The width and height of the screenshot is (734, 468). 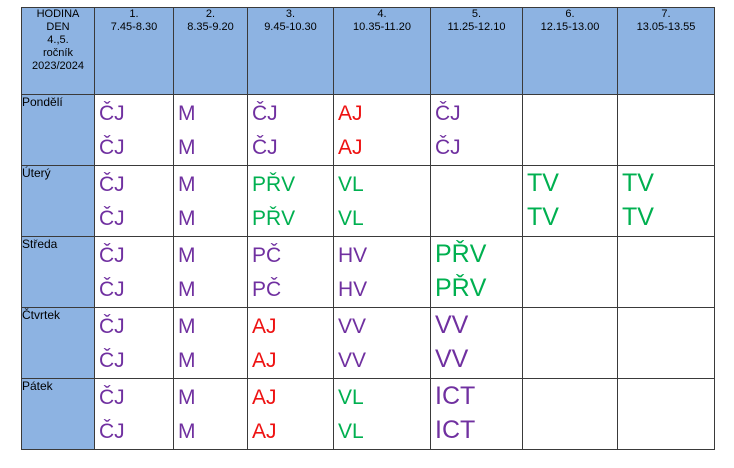 What do you see at coordinates (58, 66) in the screenshot?
I see `corner-line: 2023/2024` at bounding box center [58, 66].